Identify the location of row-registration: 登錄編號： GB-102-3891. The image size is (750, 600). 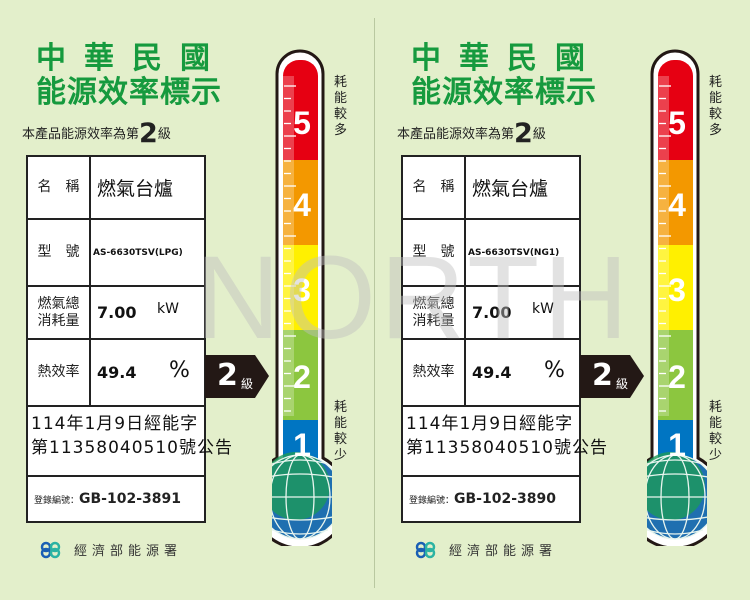
(116, 499).